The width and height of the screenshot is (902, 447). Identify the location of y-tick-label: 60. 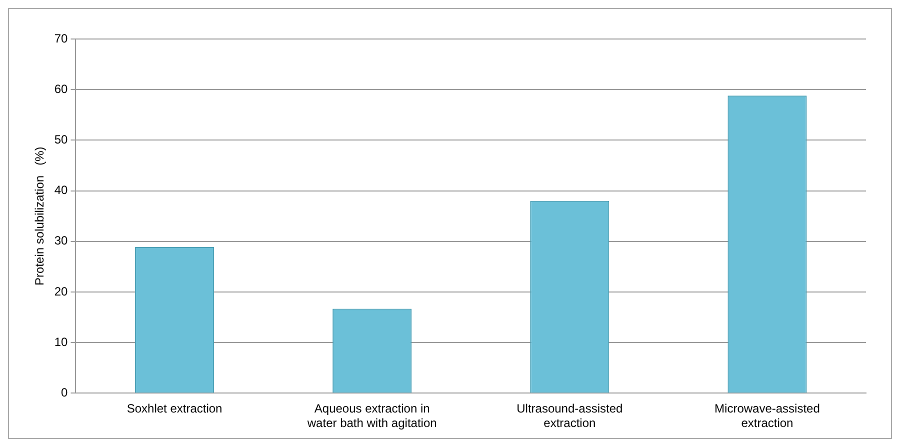
(61, 89).